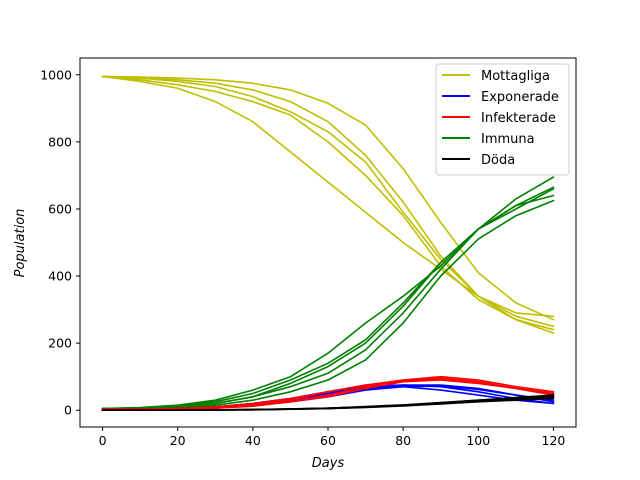  What do you see at coordinates (508, 139) in the screenshot?
I see `legend-label-immuna: Immuna` at bounding box center [508, 139].